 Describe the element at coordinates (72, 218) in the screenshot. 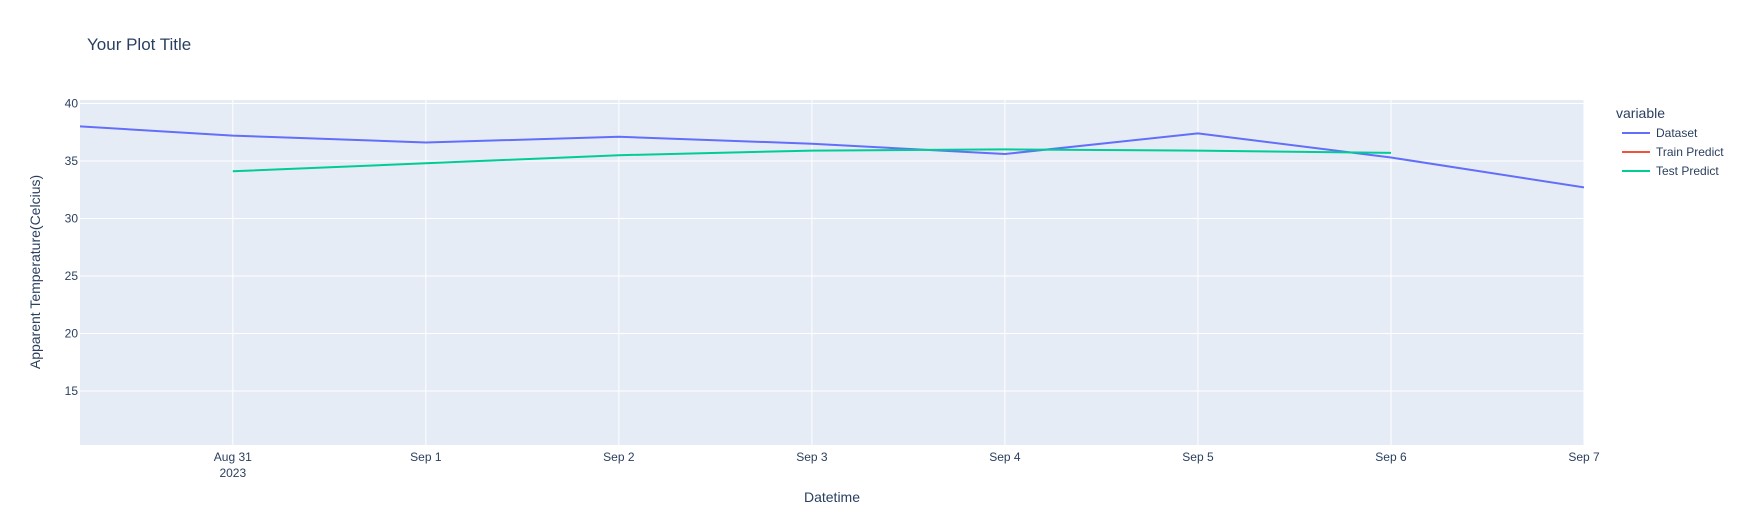

I see `y-tick-label: 30` at that location.